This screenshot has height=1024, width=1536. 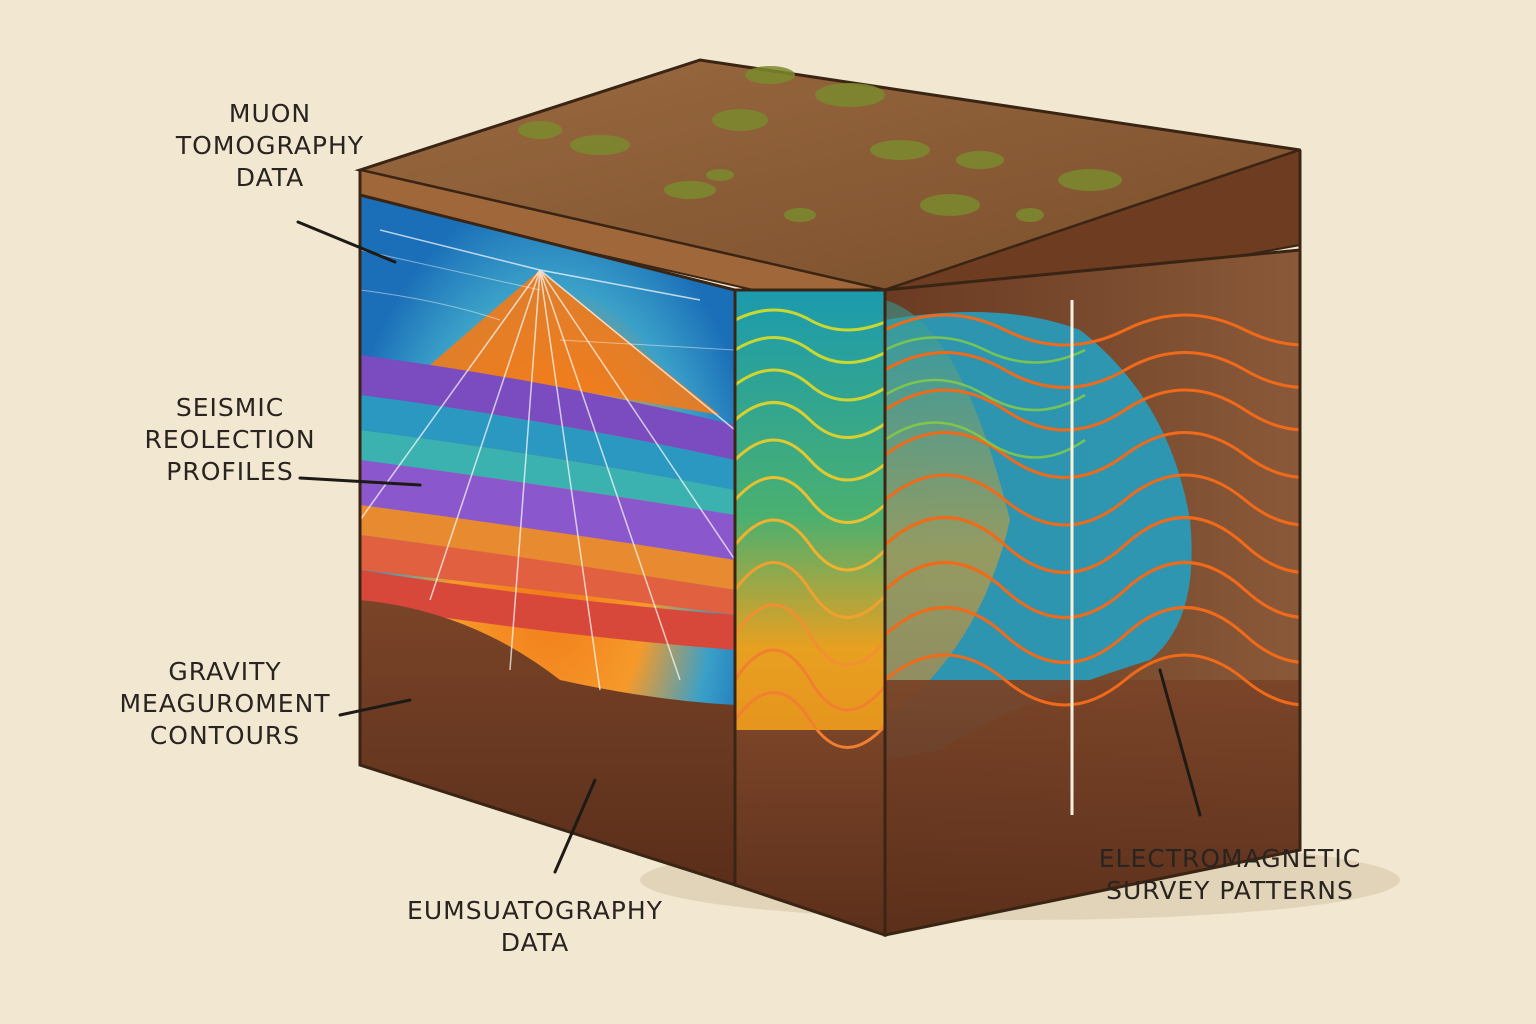 I want to click on eumsuatography-label: EUMSUATOGRAPHY DATA, so click(x=535, y=927).